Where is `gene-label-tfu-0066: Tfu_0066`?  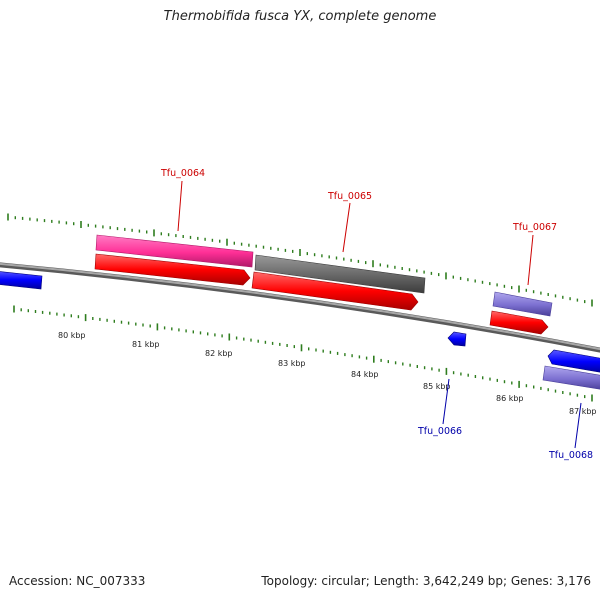
gene-label-tfu-0066: Tfu_0066 is located at coordinates (439, 431).